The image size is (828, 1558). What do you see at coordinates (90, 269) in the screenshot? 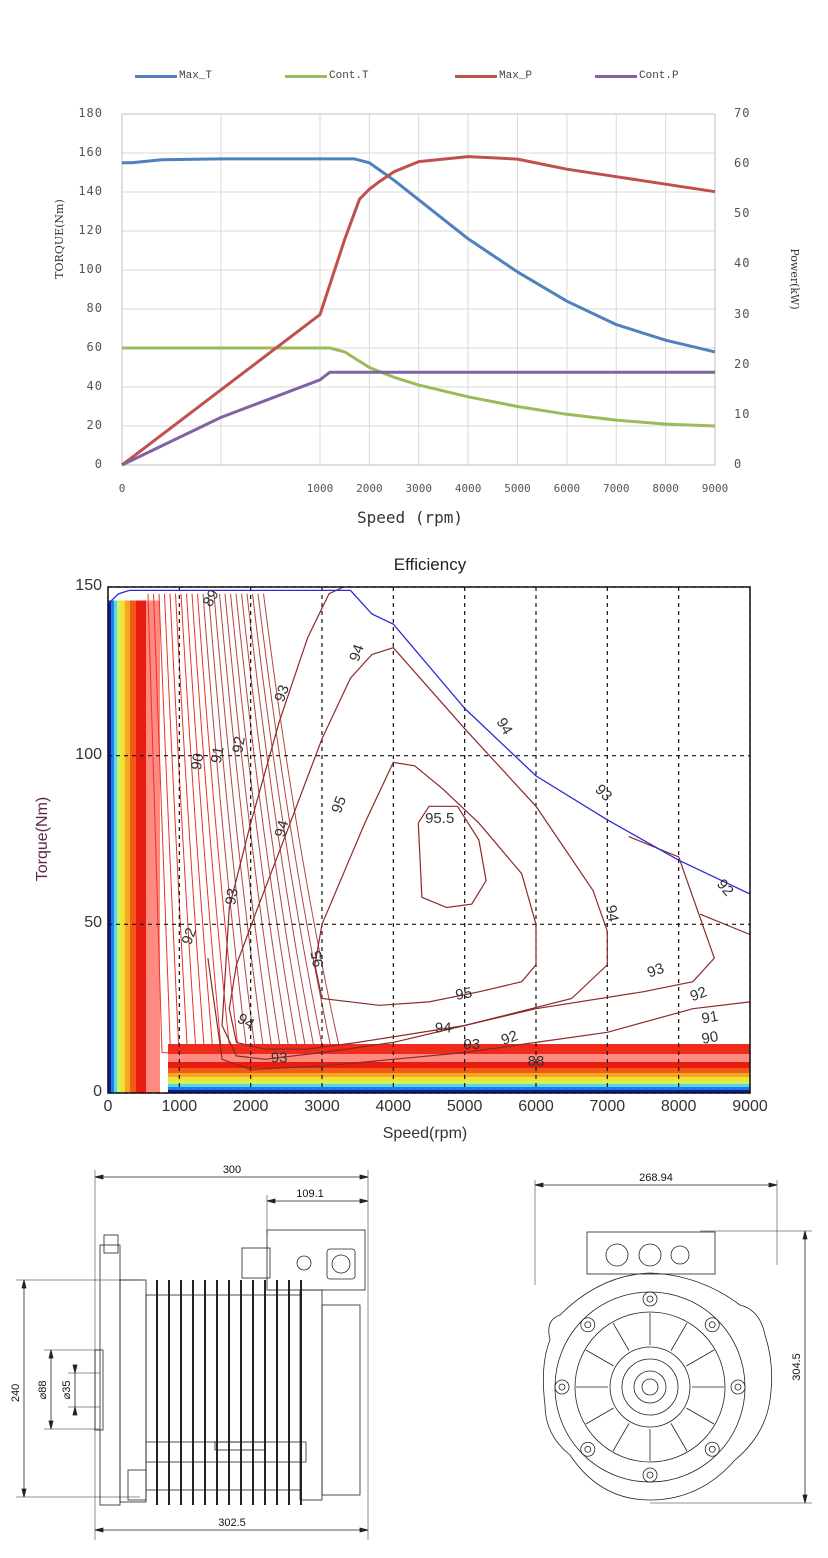
I see `y-left-tick-label: 100` at bounding box center [90, 269].